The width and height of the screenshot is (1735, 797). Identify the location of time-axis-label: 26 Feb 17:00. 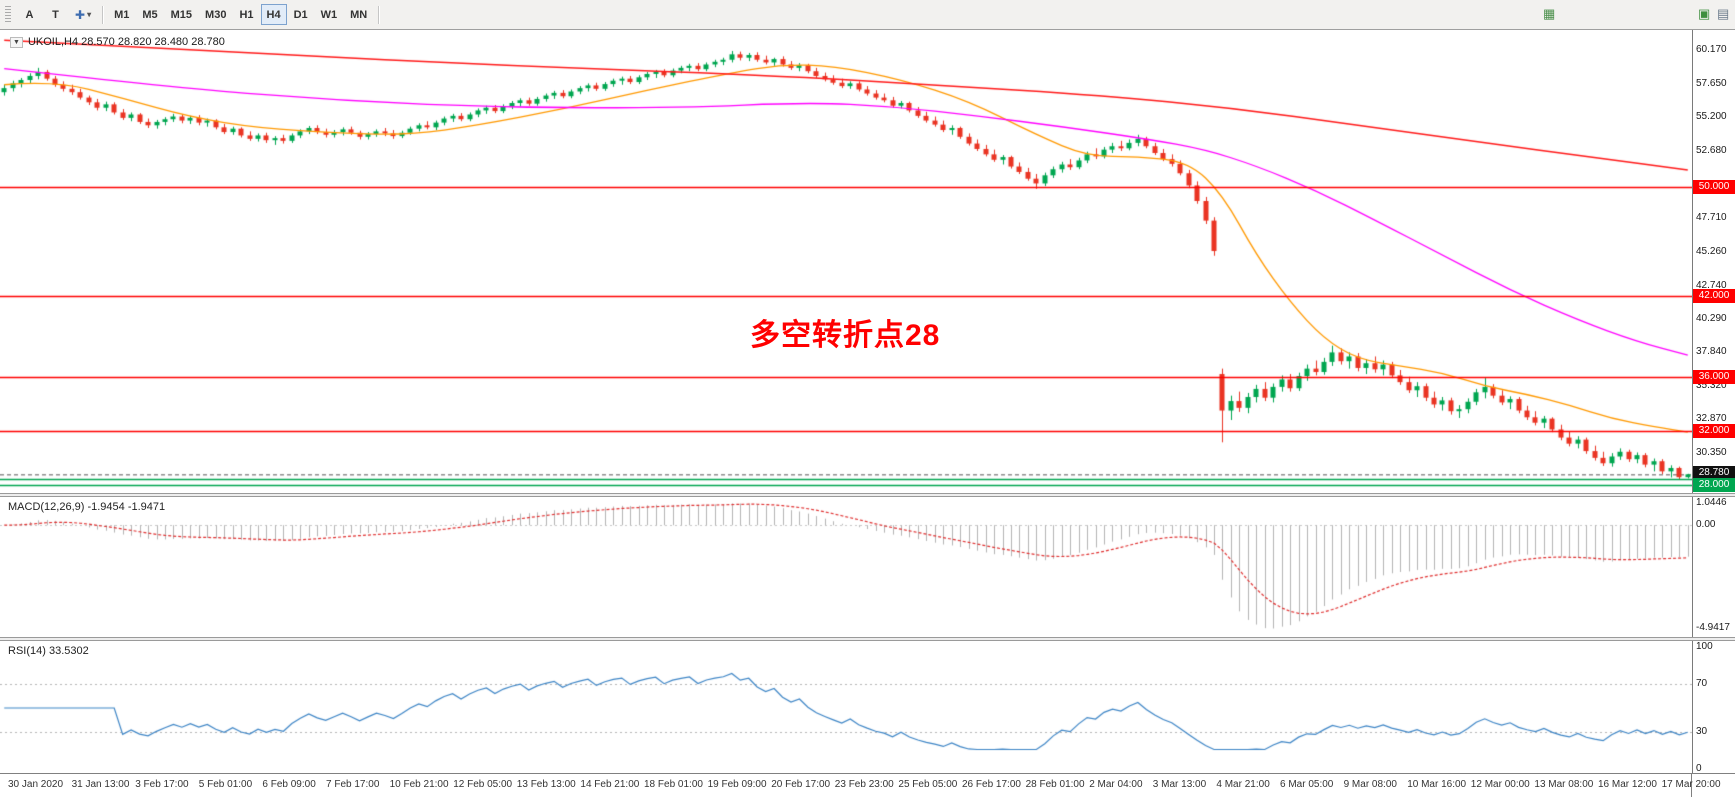
(991, 784).